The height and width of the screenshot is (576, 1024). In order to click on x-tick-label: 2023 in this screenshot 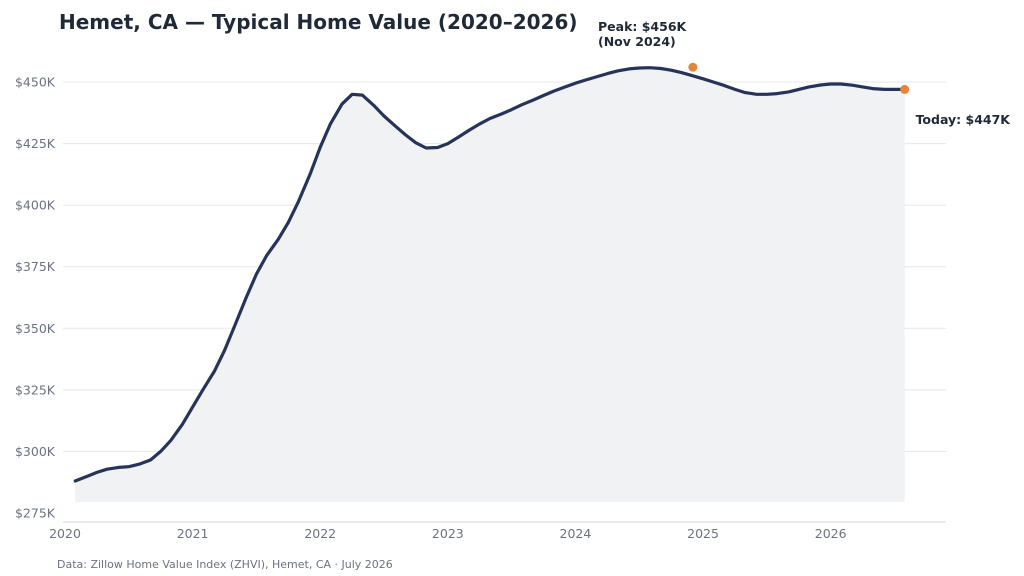, I will do `click(448, 533)`.